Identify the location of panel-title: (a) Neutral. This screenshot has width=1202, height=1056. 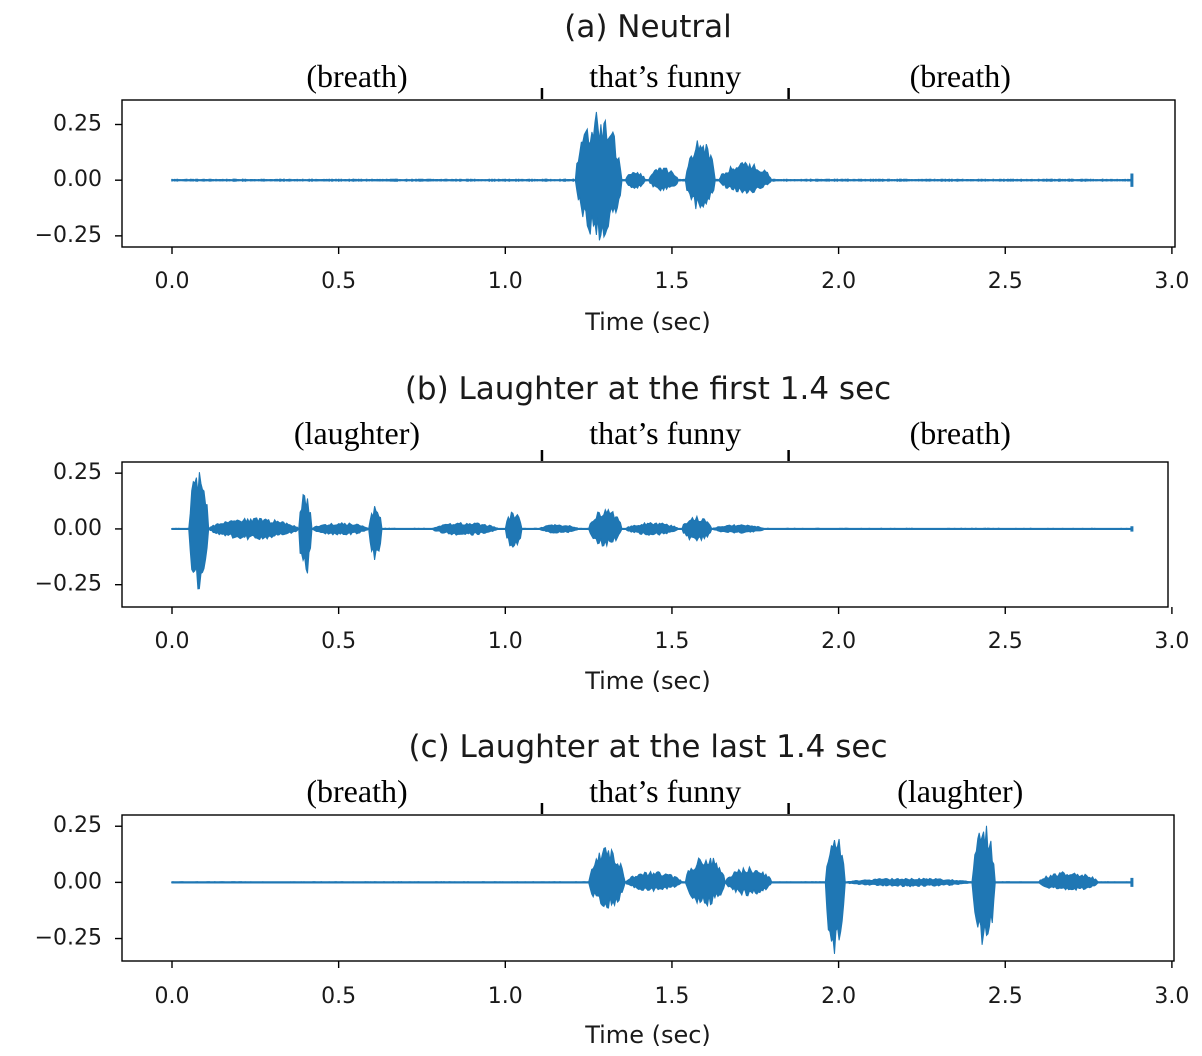
(647, 27).